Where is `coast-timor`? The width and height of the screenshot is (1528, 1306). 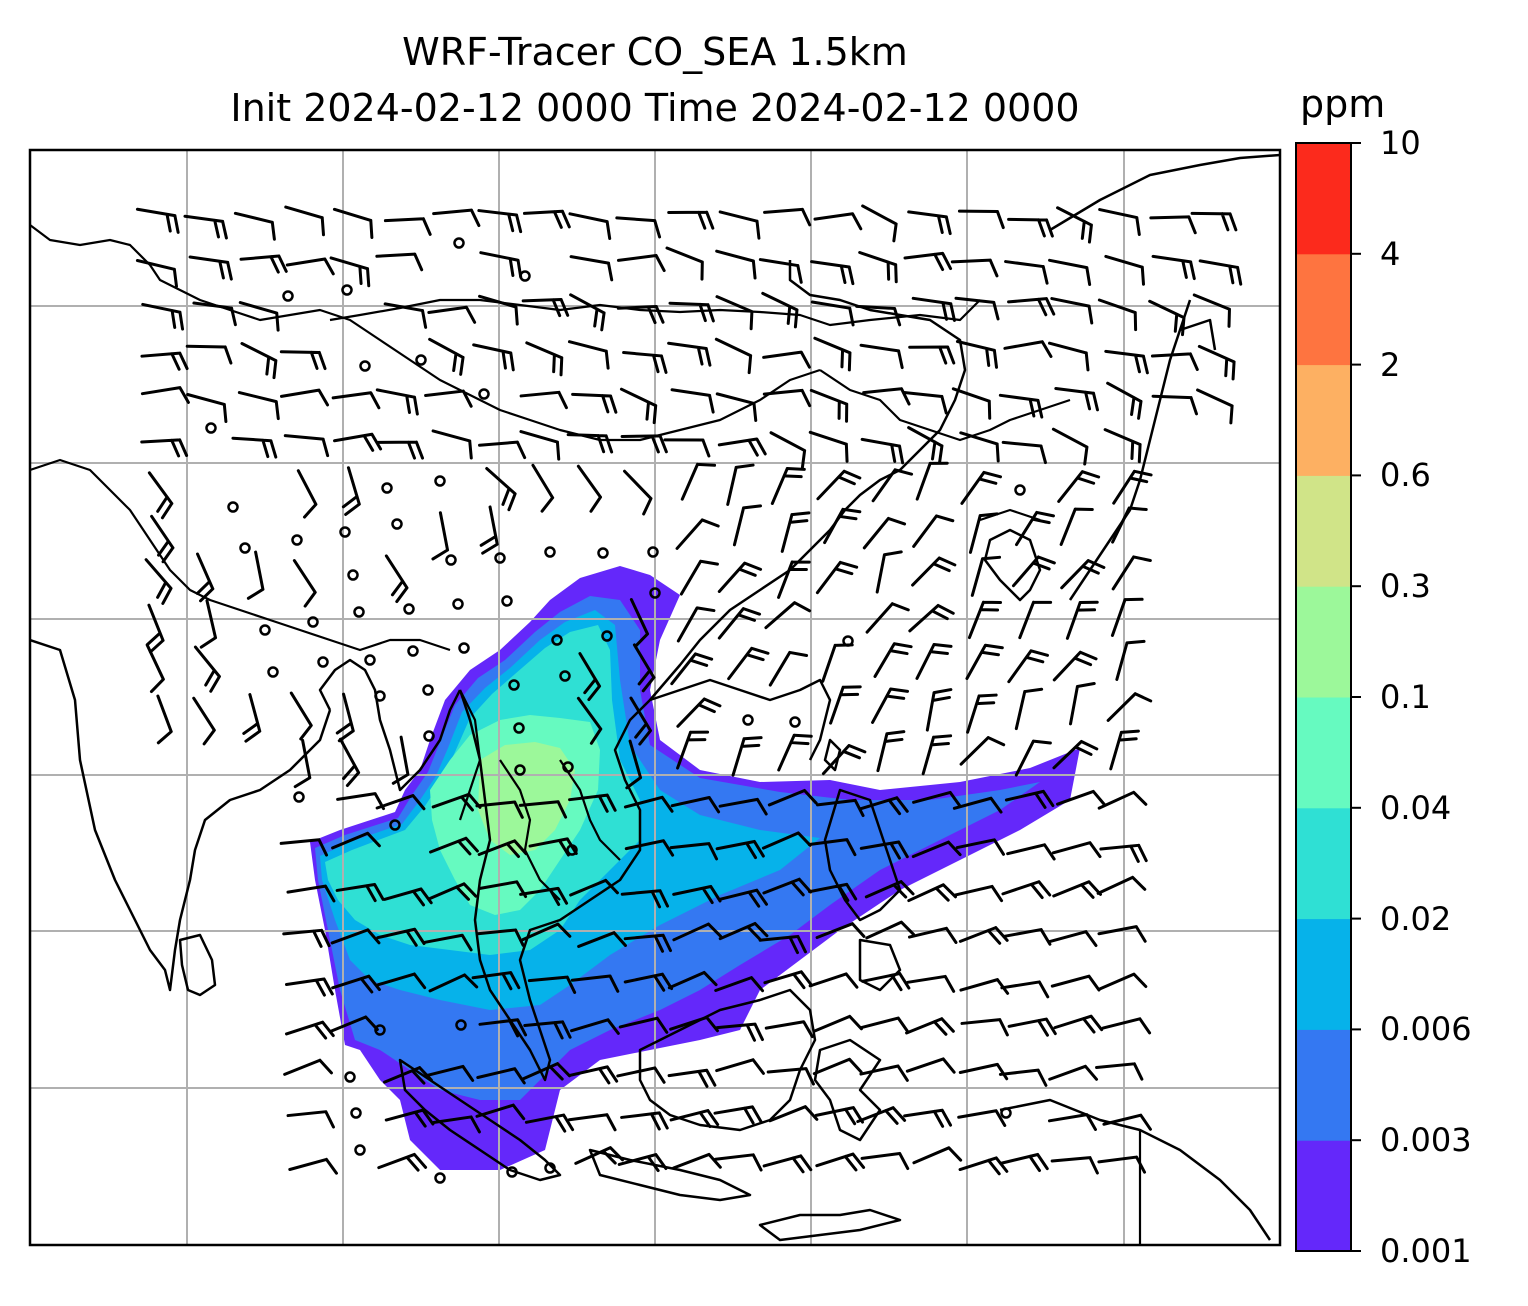
coast-timor is located at coordinates (830, 1225).